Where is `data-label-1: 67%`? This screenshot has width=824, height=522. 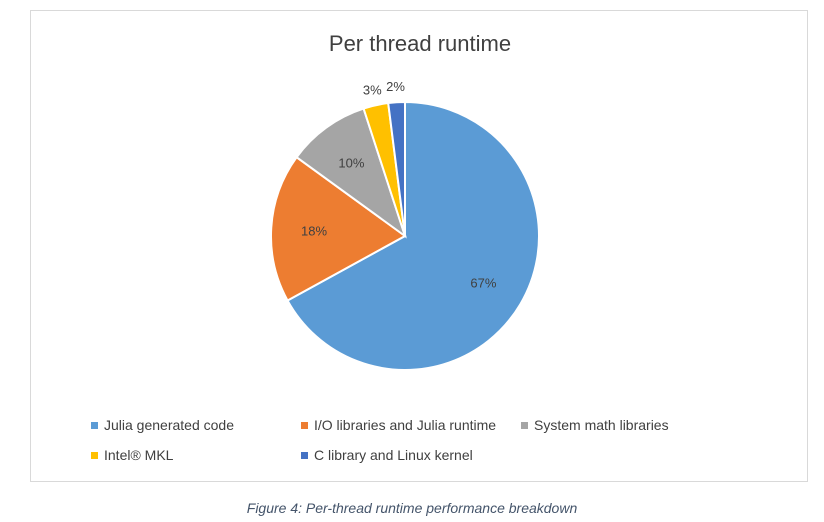 data-label-1: 67% is located at coordinates (483, 282).